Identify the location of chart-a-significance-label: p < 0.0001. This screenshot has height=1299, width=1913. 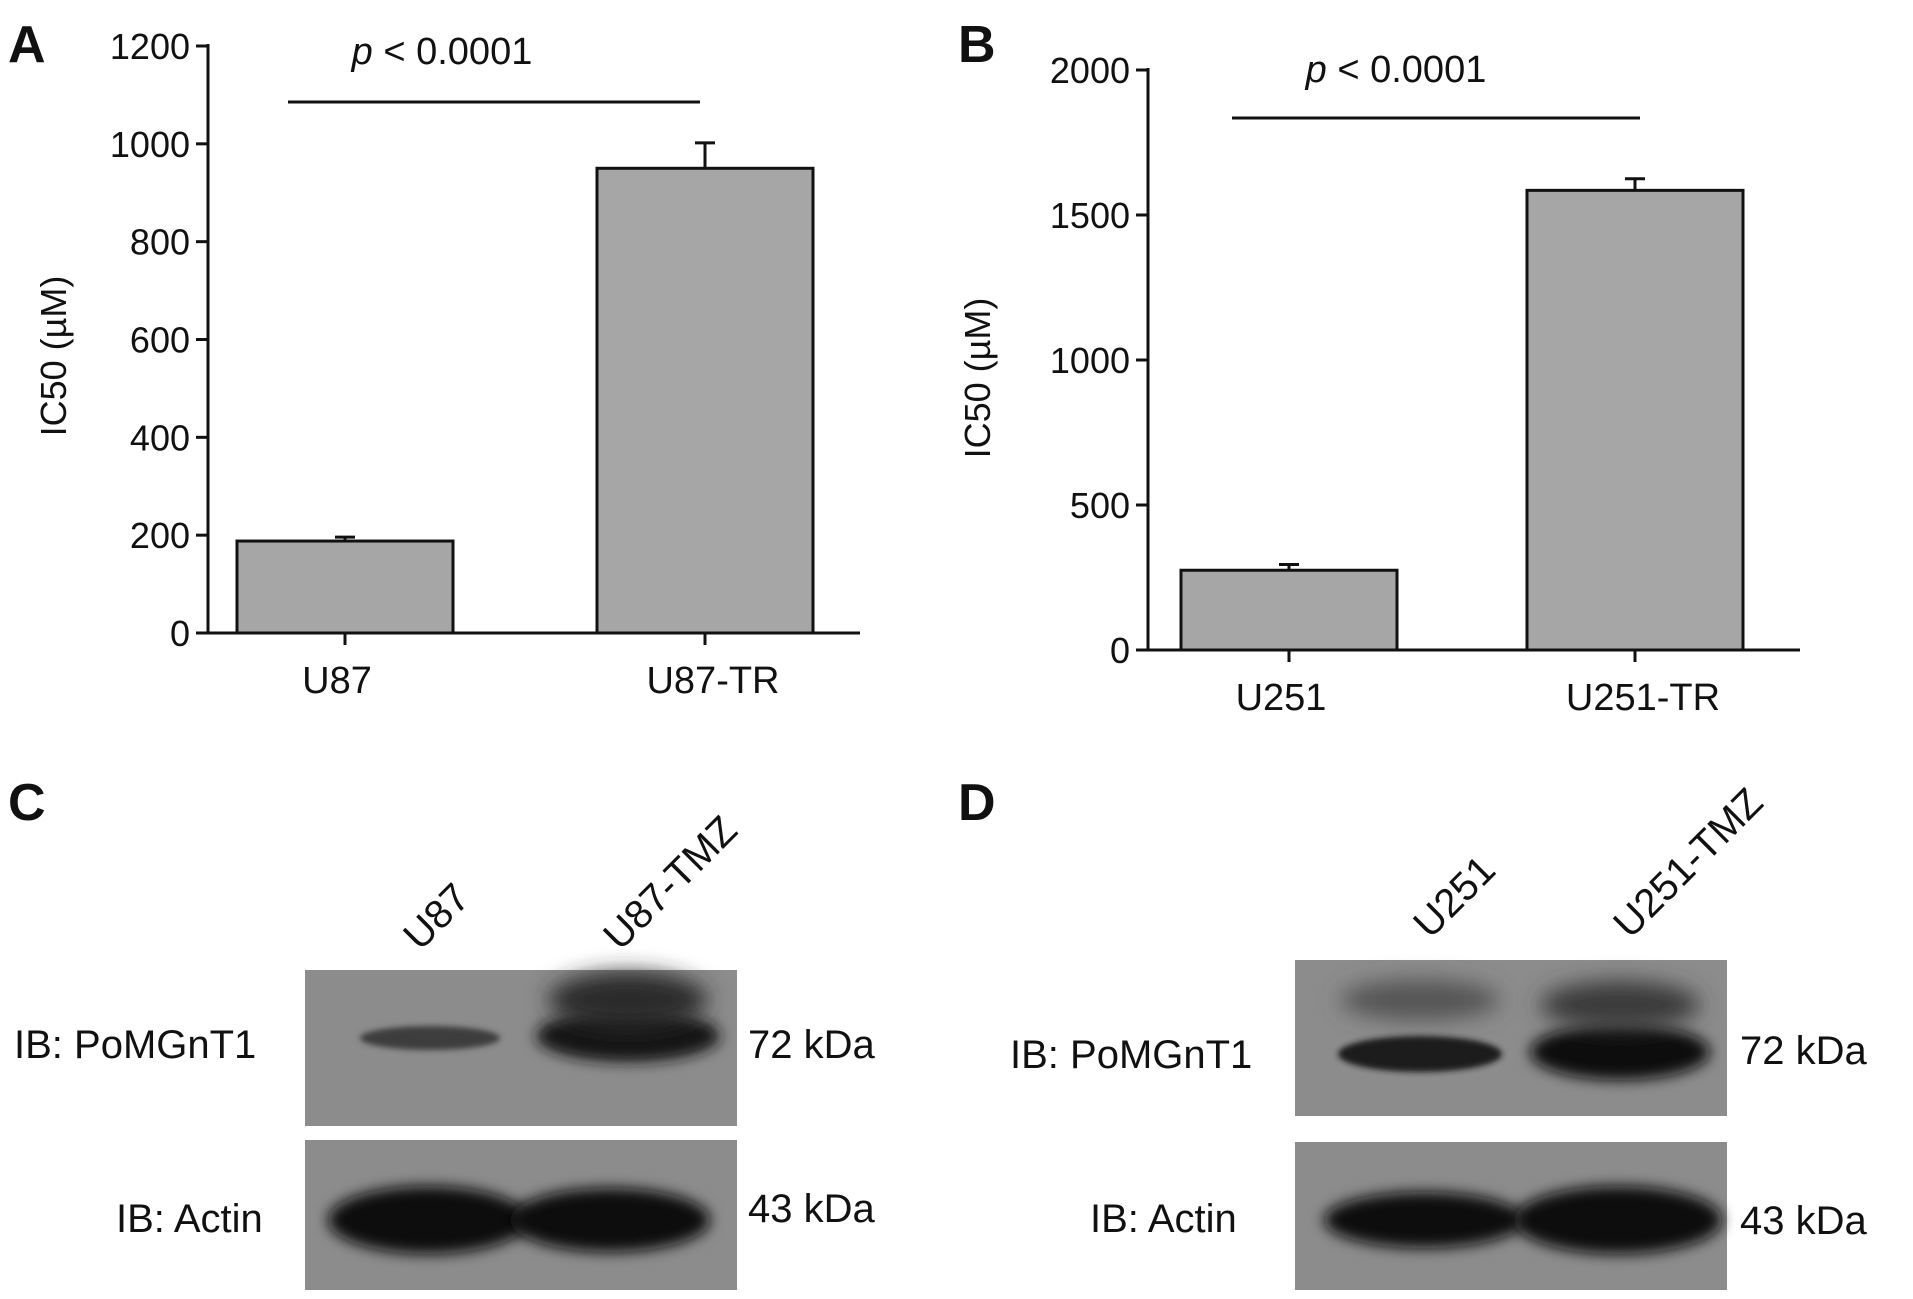
(442, 52).